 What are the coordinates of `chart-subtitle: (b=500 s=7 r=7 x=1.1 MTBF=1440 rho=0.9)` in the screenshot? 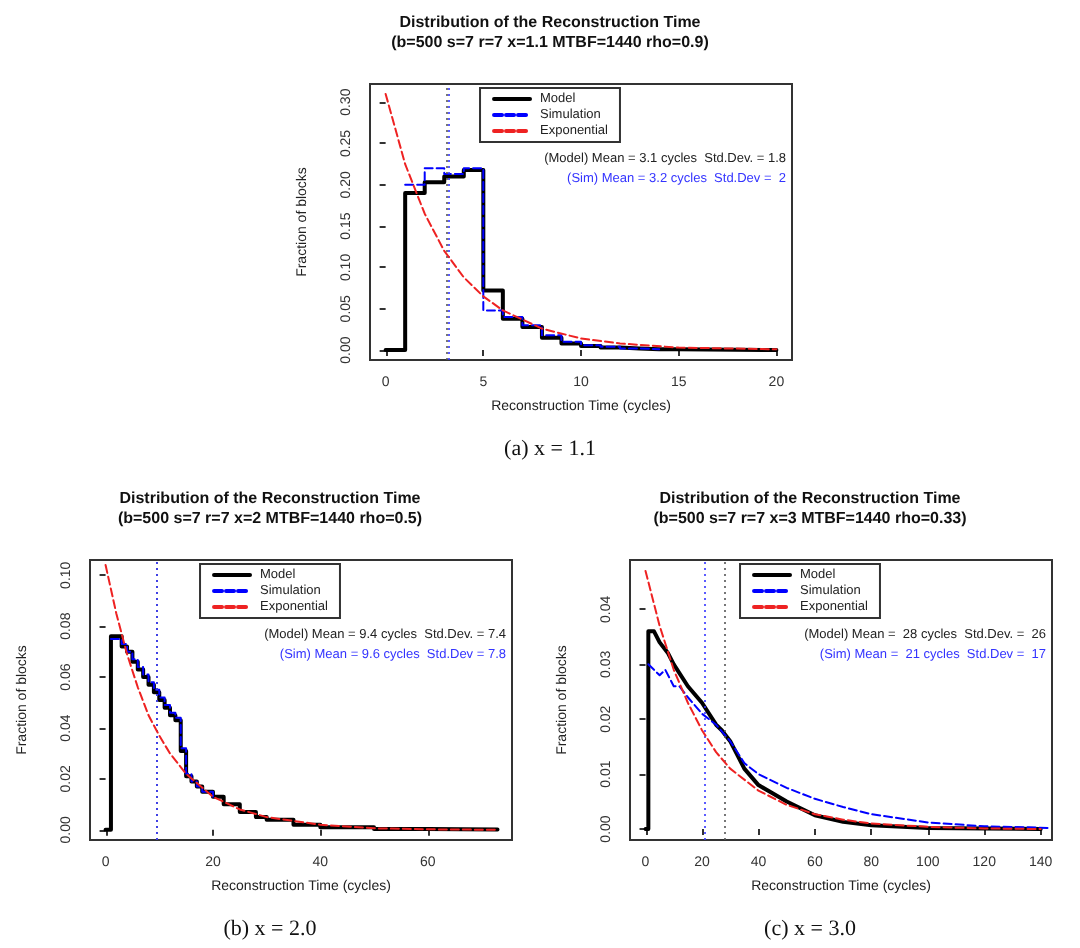 It's located at (550, 42).